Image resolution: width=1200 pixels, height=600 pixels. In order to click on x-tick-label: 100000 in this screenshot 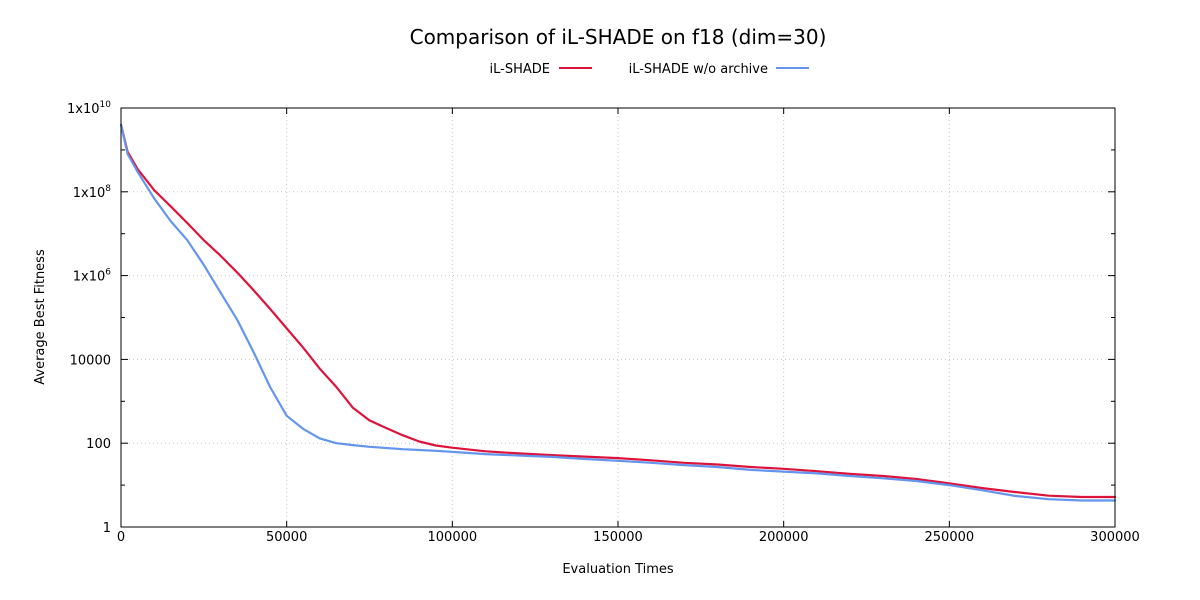, I will do `click(453, 537)`.